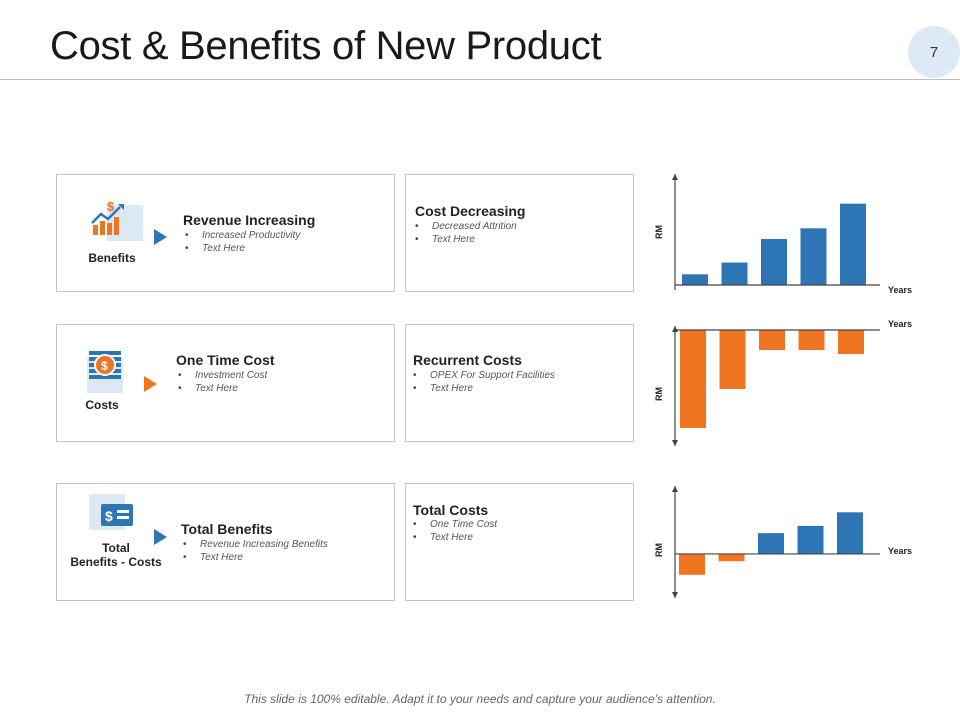 The width and height of the screenshot is (960, 720). I want to click on page-number-badge: 7, so click(934, 52).